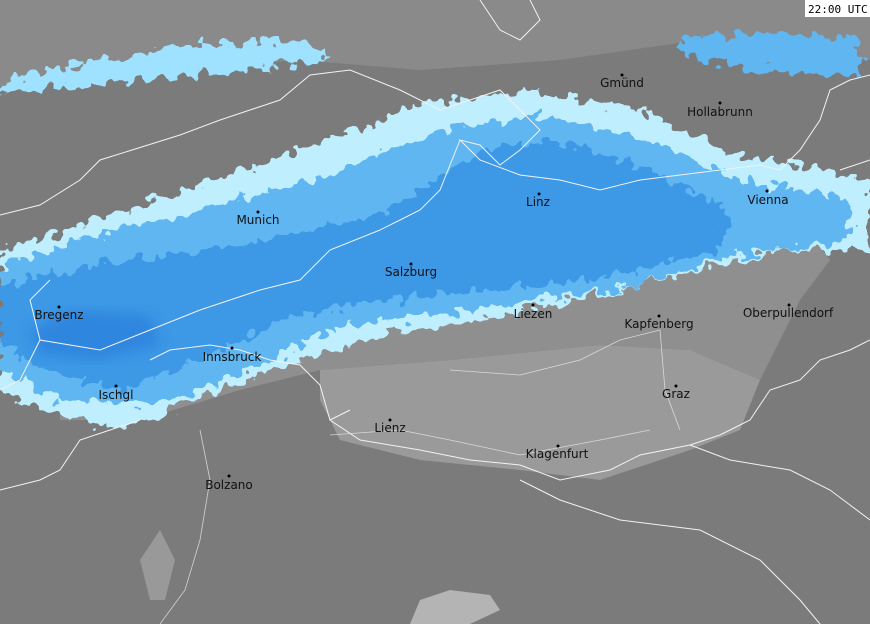 The image size is (870, 624). I want to click on city-label: Klagenfurt, so click(557, 454).